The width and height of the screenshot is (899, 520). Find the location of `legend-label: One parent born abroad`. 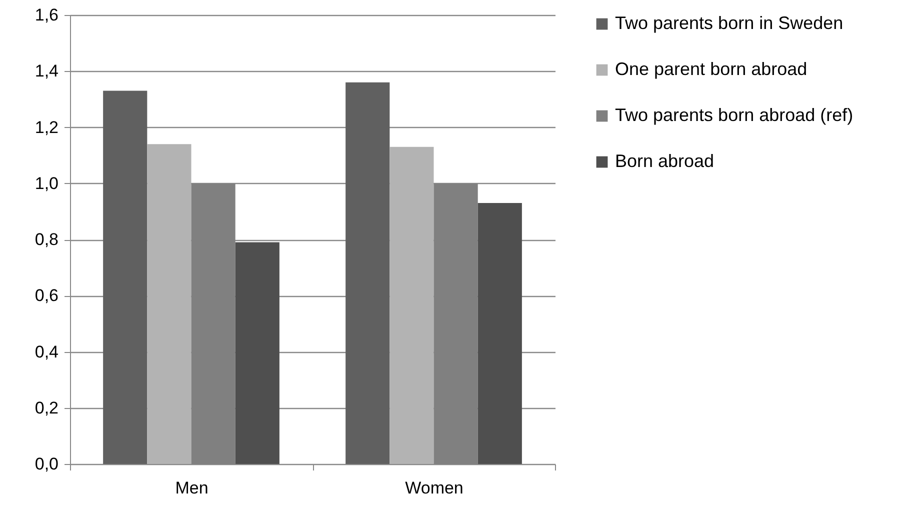

legend-label: One parent born abroad is located at coordinates (711, 69).